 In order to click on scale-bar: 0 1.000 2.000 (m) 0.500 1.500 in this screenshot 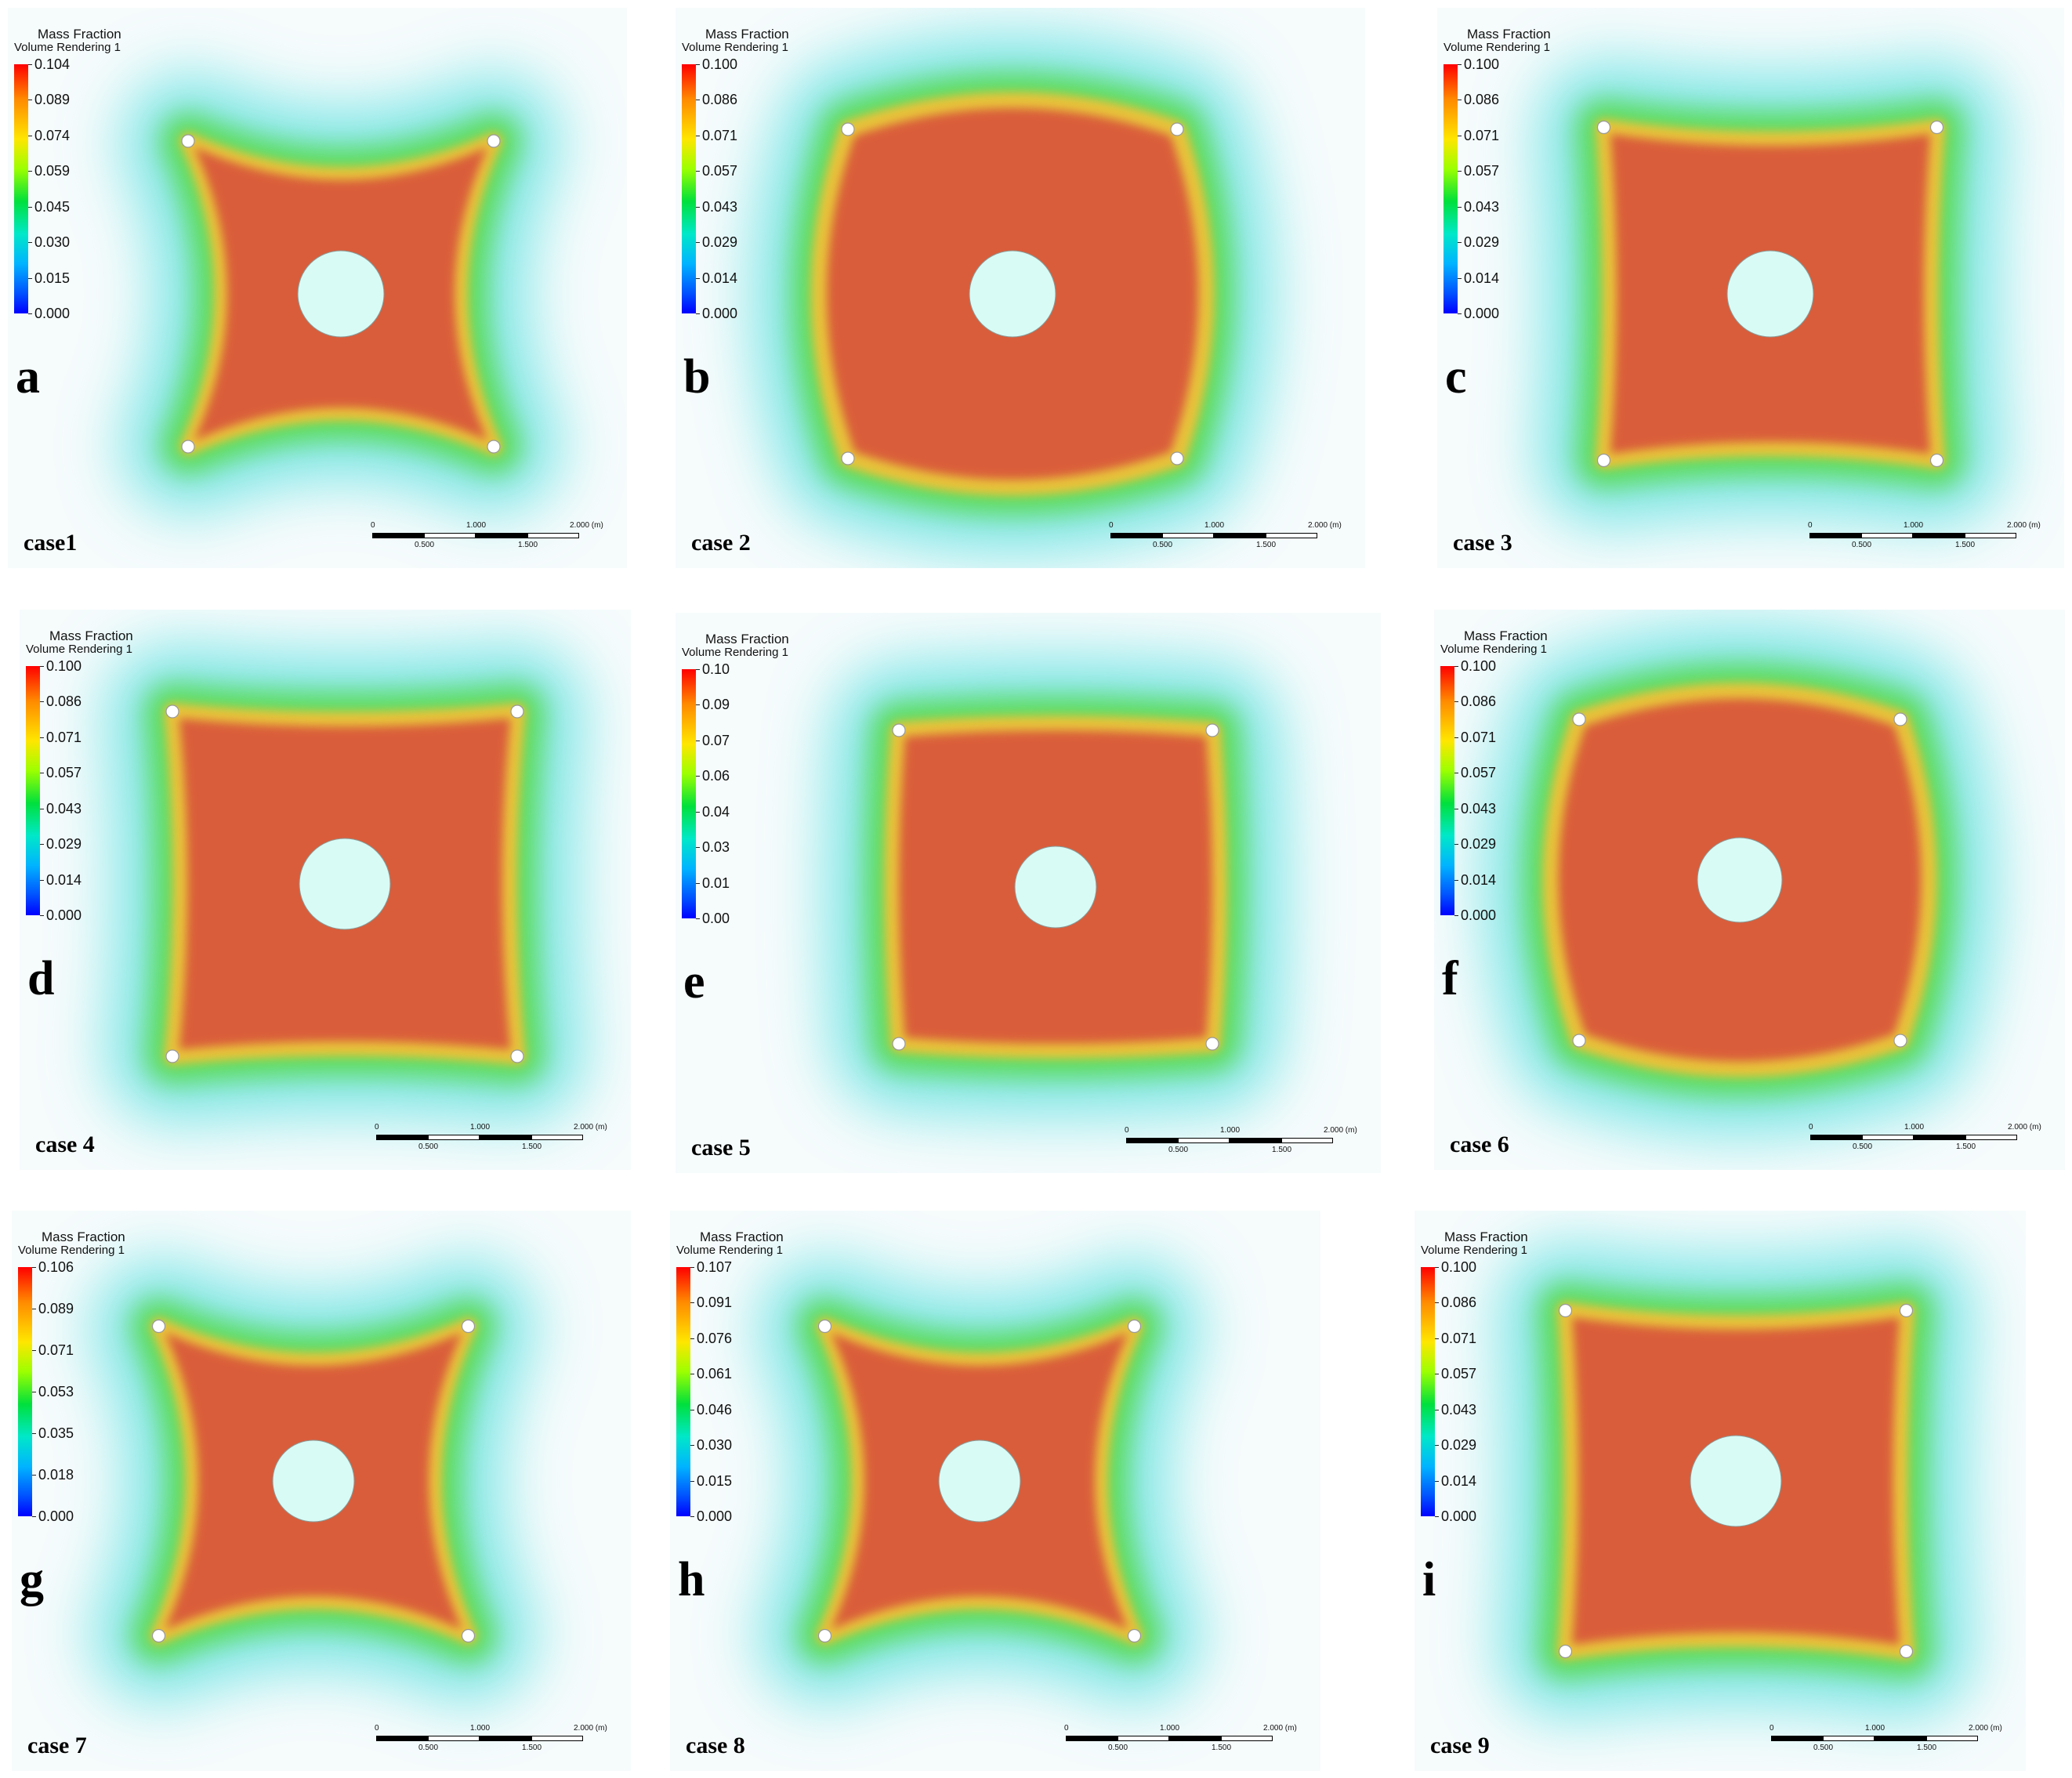, I will do `click(1886, 1743)`.